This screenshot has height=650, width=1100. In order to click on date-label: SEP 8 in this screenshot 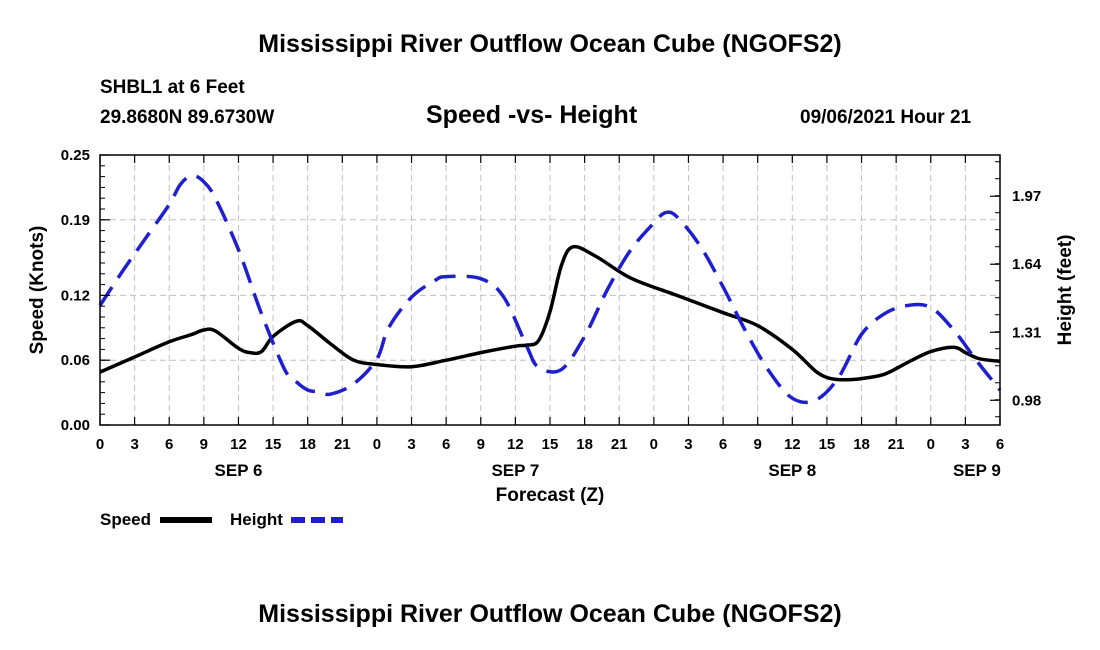, I will do `click(792, 470)`.